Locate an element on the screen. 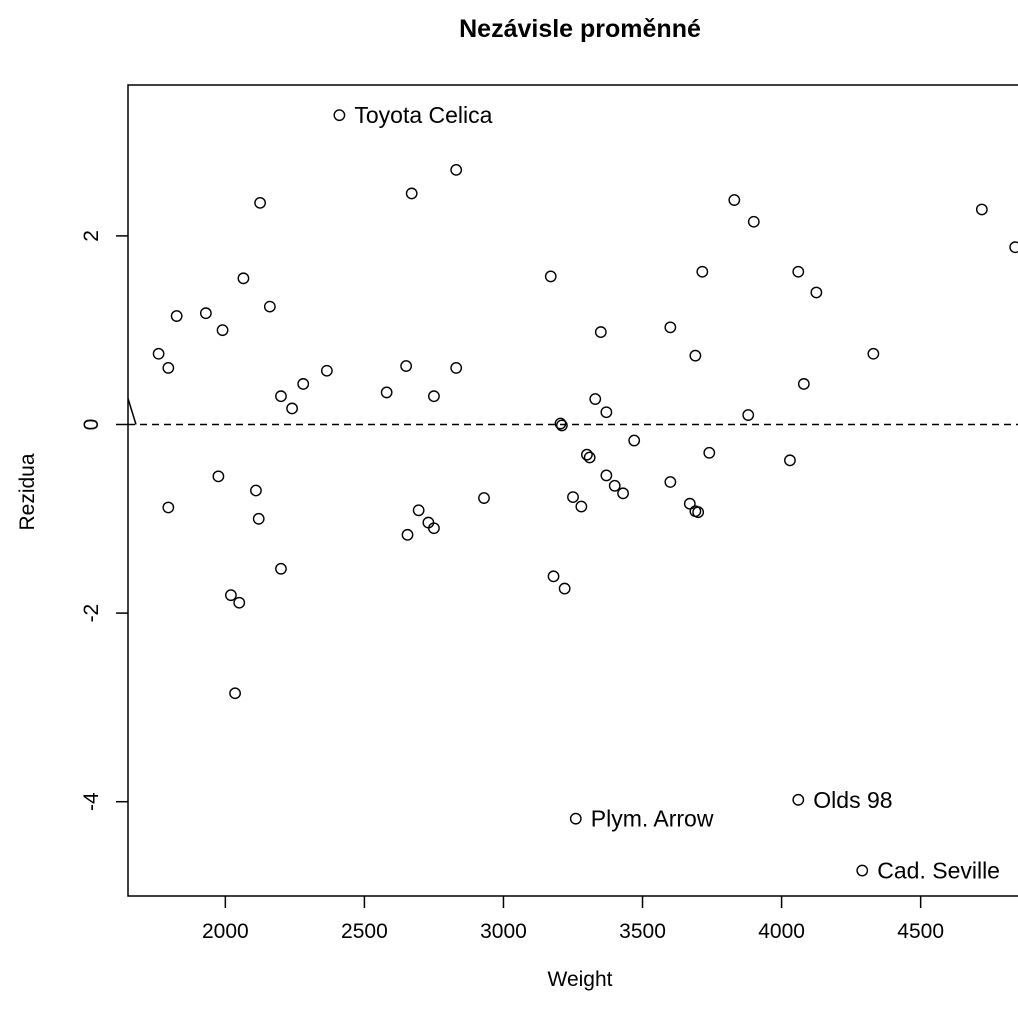 This screenshot has height=1023, width=1018. x-tick-label: 4500 is located at coordinates (920, 931).